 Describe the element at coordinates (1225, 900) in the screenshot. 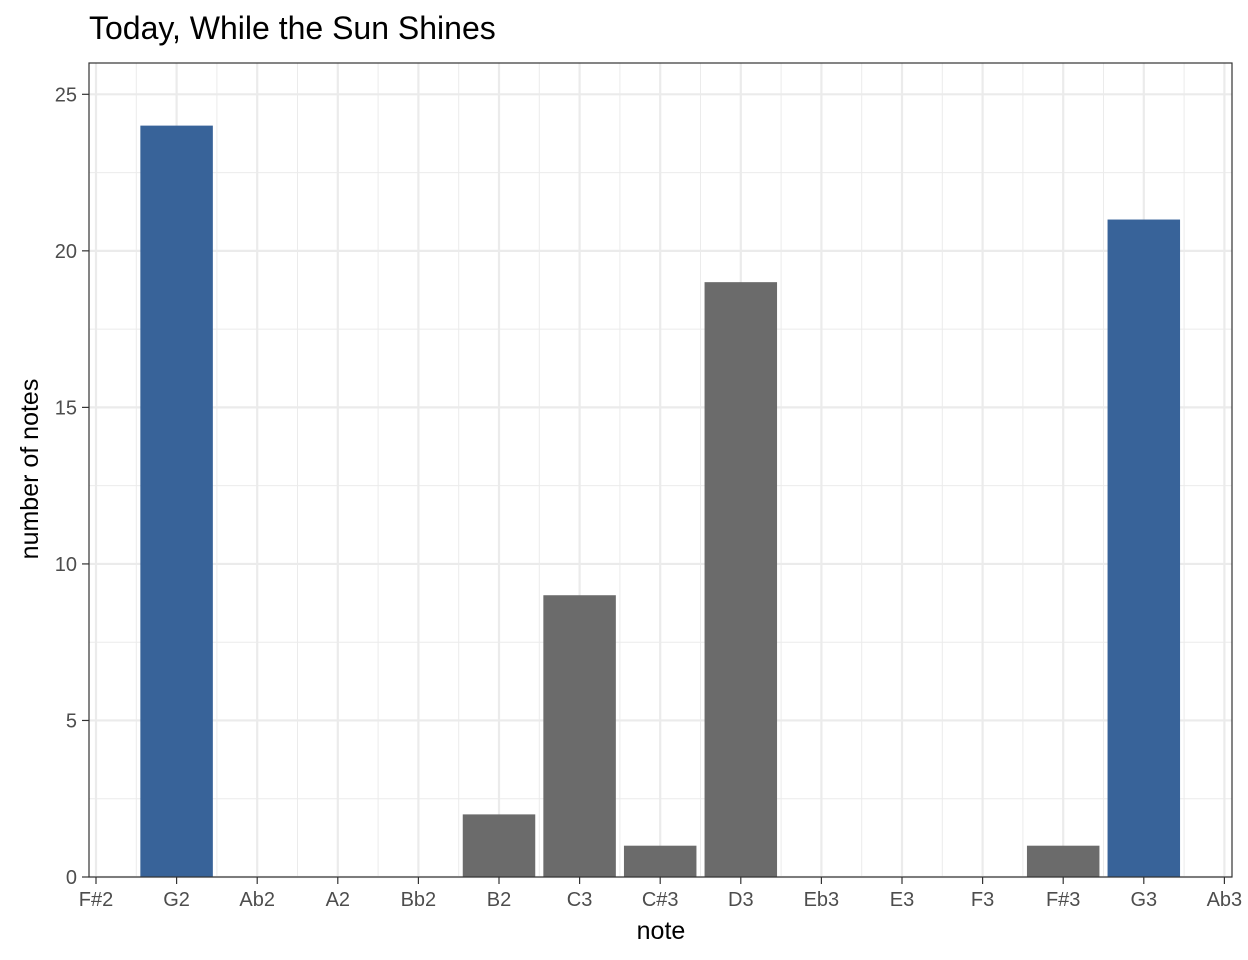

I see `x-tick-label: Ab3` at that location.